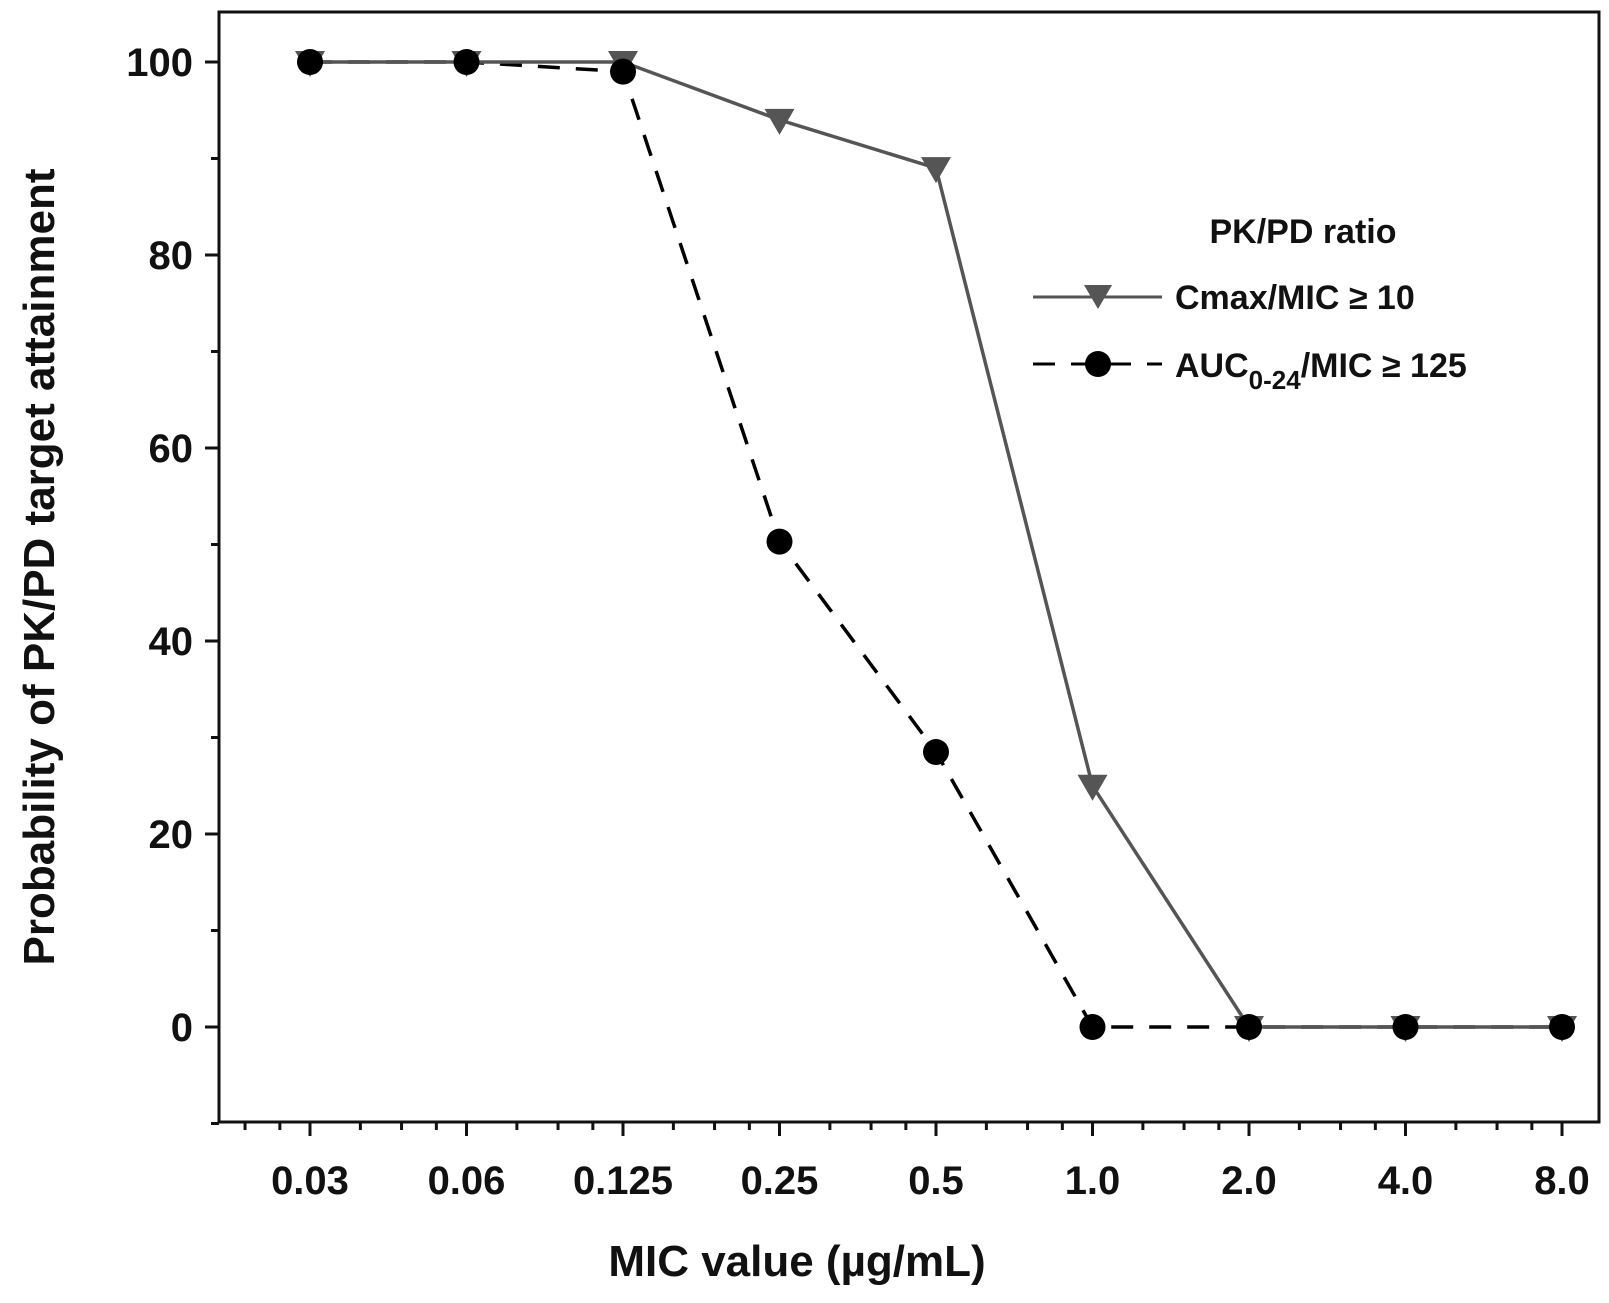 This screenshot has width=1609, height=1303. I want to click on y-tick-label: 60, so click(171, 449).